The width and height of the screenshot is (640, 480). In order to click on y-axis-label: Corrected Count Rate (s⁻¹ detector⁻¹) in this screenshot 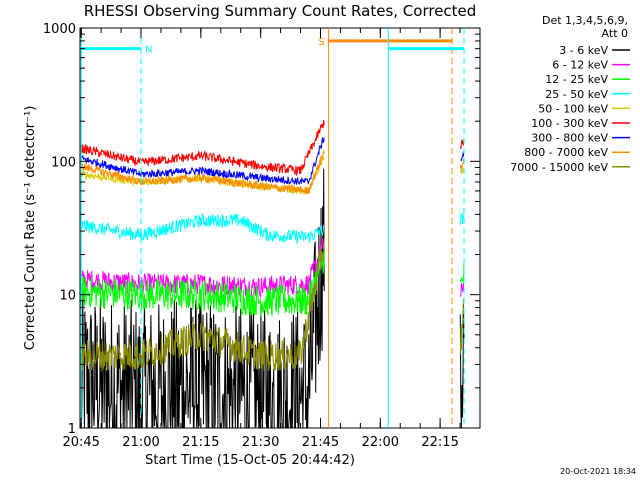, I will do `click(30, 228)`.